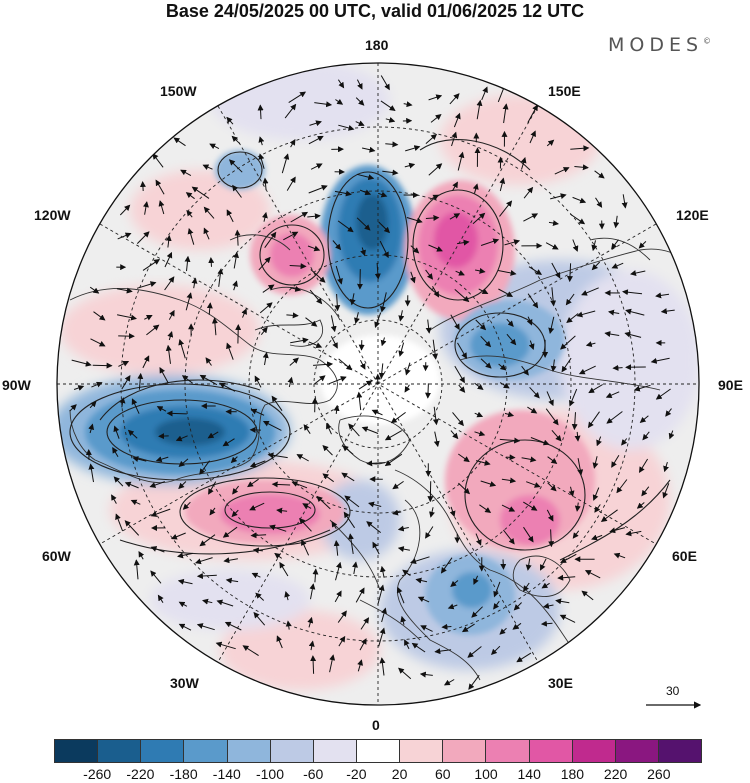  I want to click on colorbar-tick-label: 20, so click(399, 774).